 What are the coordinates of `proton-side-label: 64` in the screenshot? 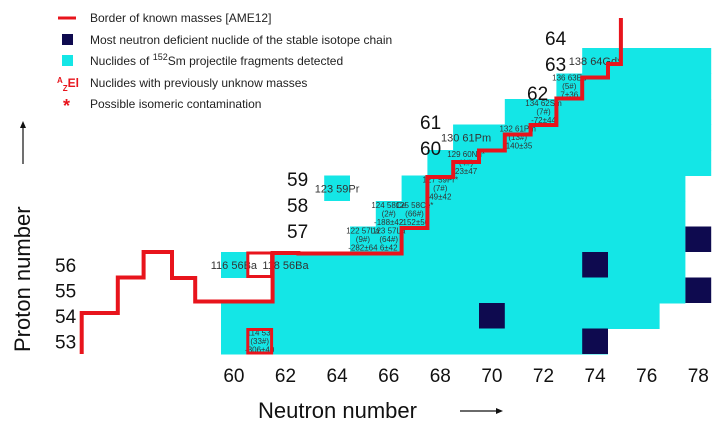 It's located at (556, 39).